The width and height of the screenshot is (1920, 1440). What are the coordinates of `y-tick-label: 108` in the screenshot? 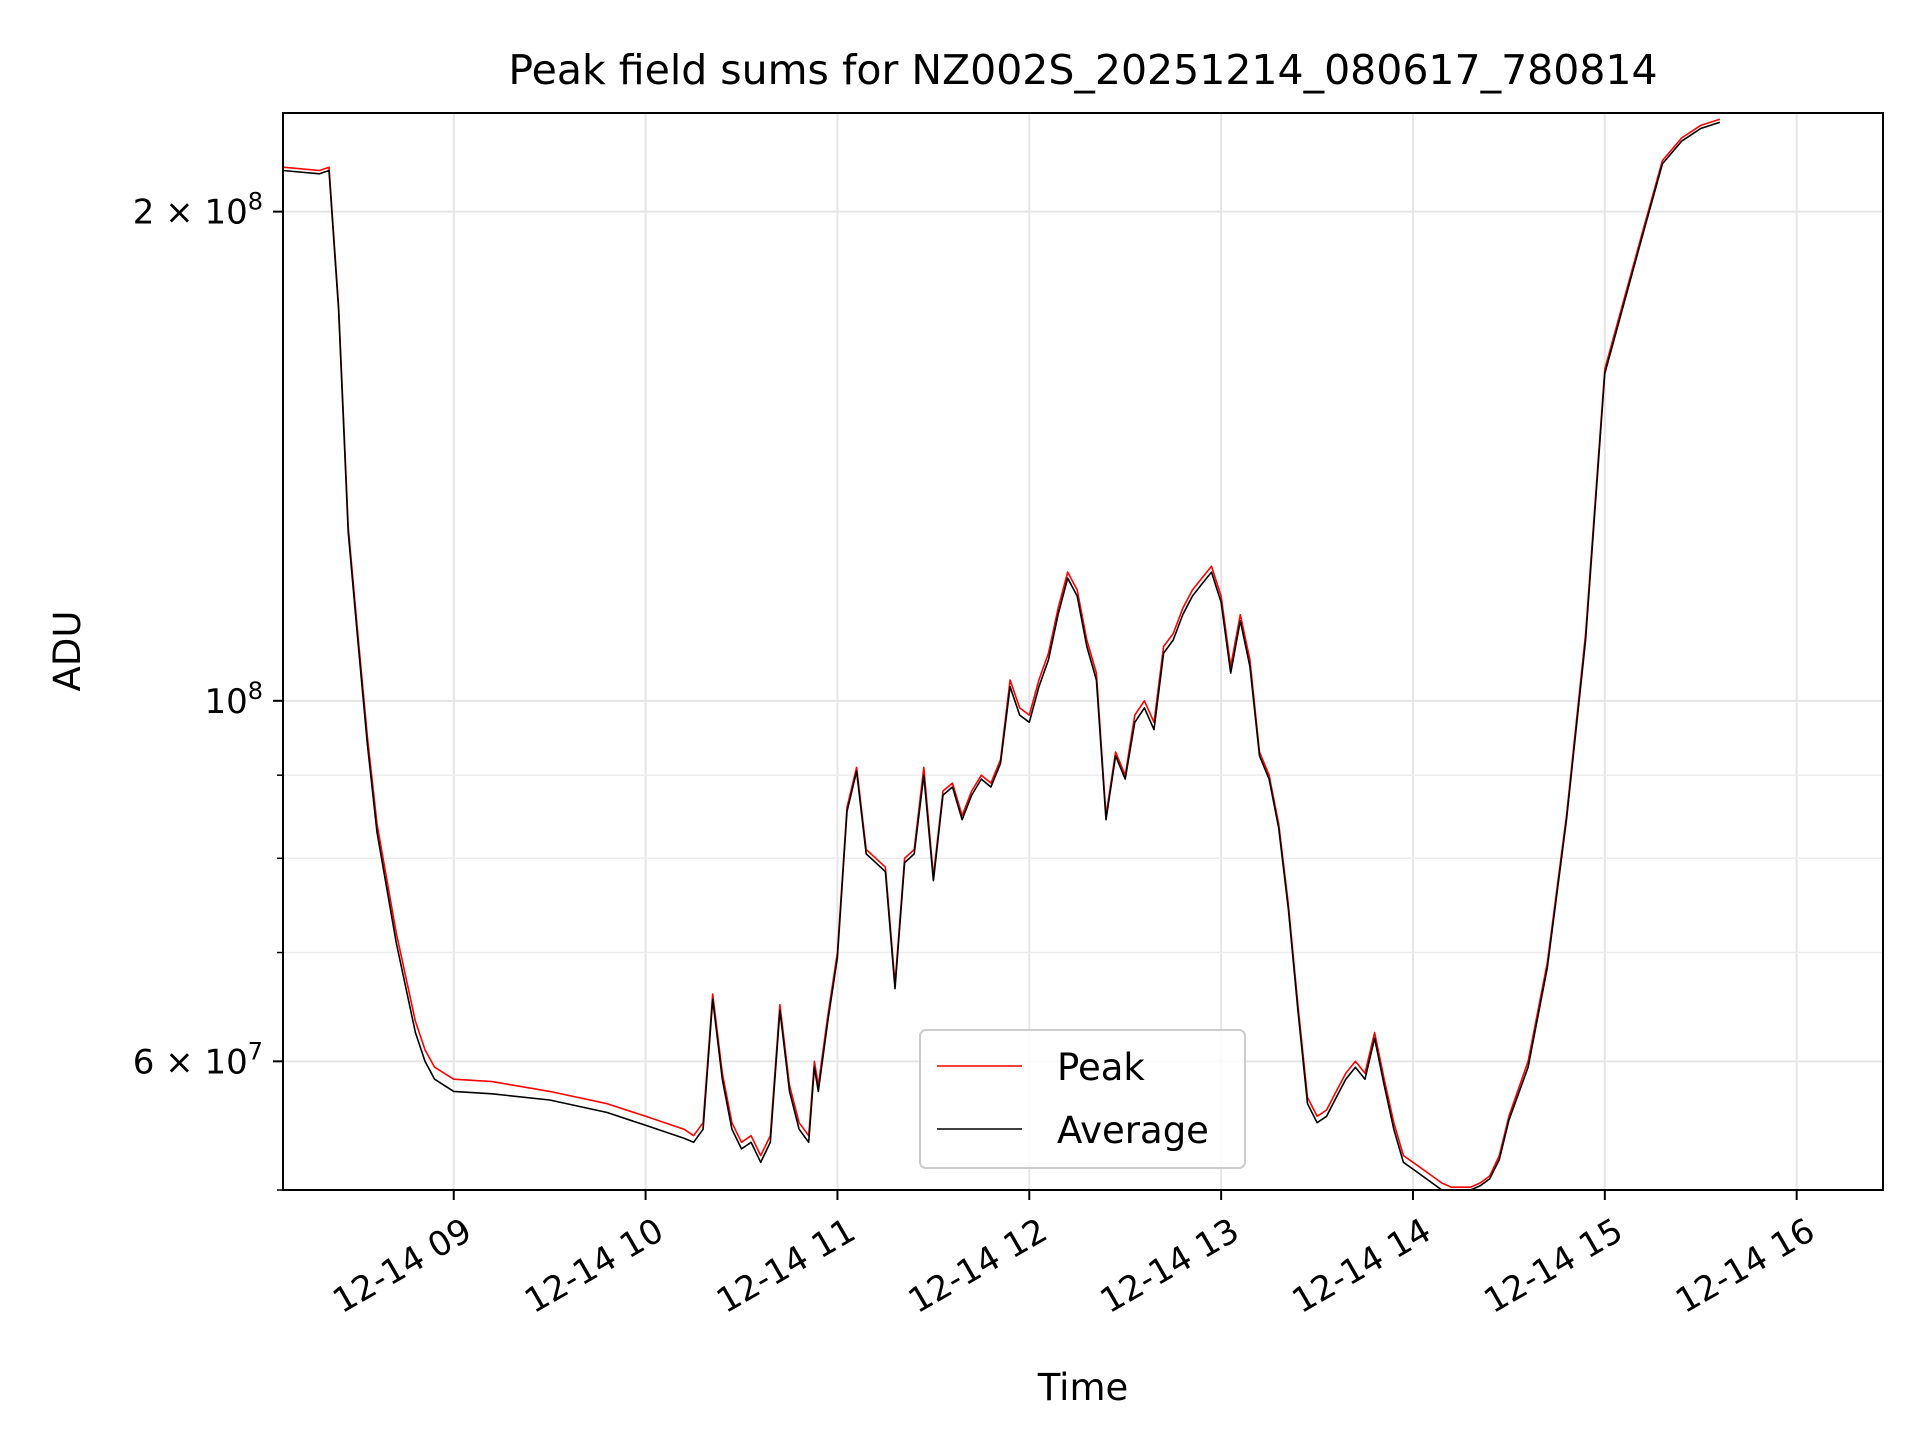 It's located at (233, 699).